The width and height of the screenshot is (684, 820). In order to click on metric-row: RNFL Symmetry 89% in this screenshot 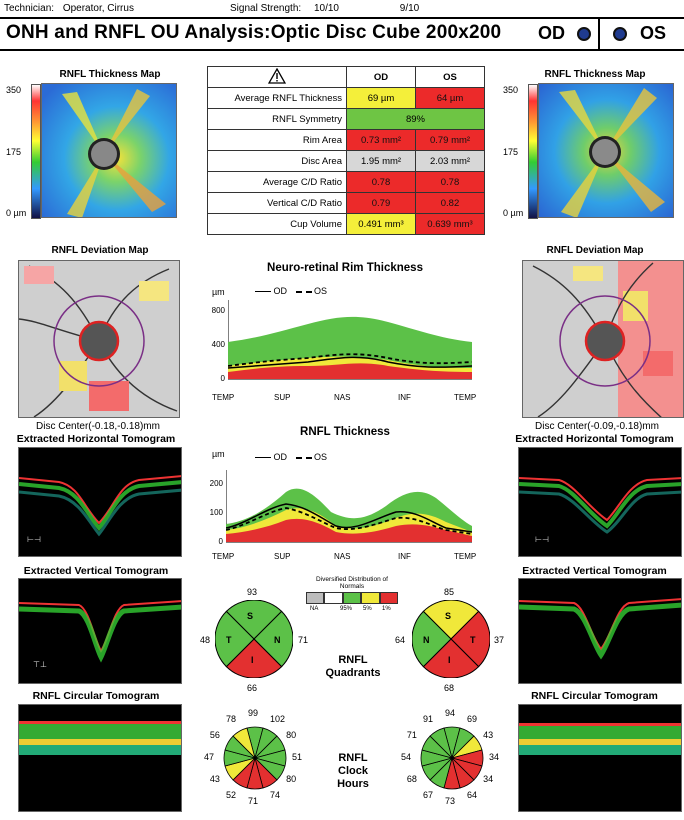, I will do `click(346, 119)`.